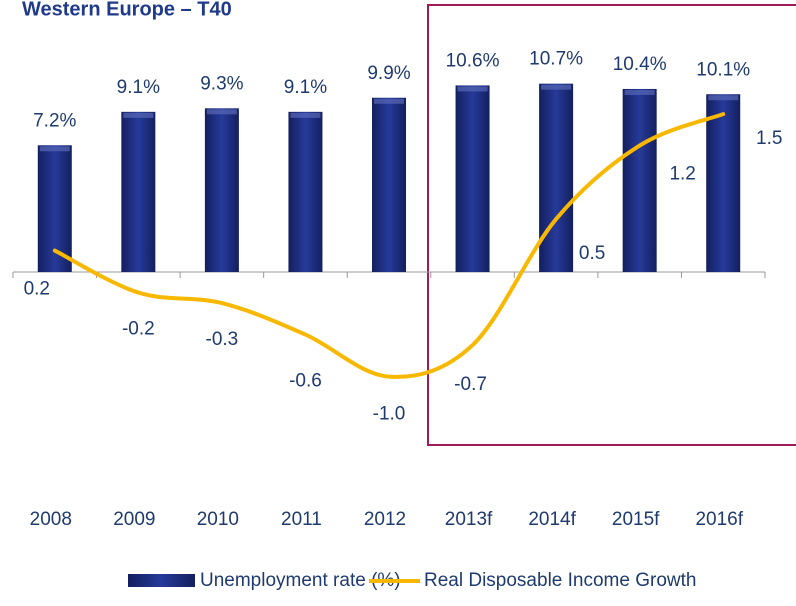 The image size is (796, 606). Describe the element at coordinates (640, 64) in the screenshot. I see `bar-value-label: 10.4%` at that location.